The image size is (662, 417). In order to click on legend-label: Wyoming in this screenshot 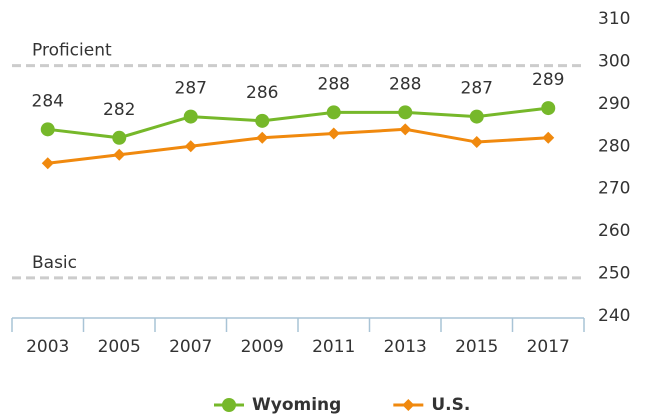, I will do `click(296, 405)`.